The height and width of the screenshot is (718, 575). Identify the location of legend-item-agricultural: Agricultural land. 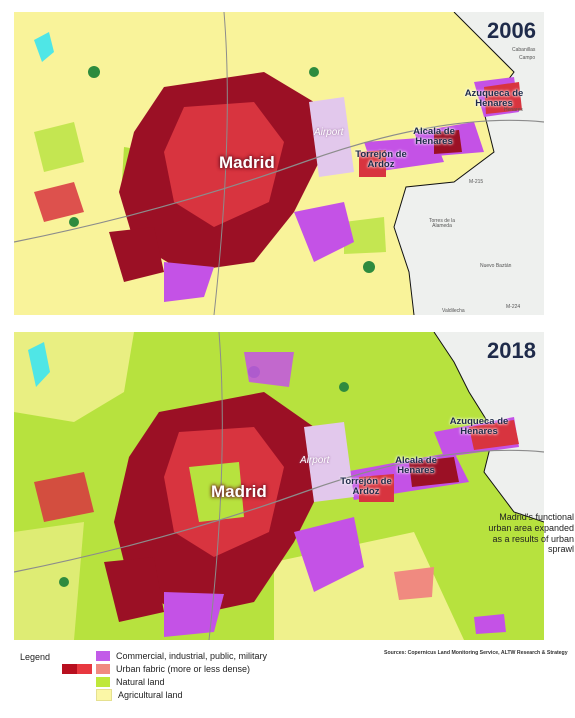
(139, 695).